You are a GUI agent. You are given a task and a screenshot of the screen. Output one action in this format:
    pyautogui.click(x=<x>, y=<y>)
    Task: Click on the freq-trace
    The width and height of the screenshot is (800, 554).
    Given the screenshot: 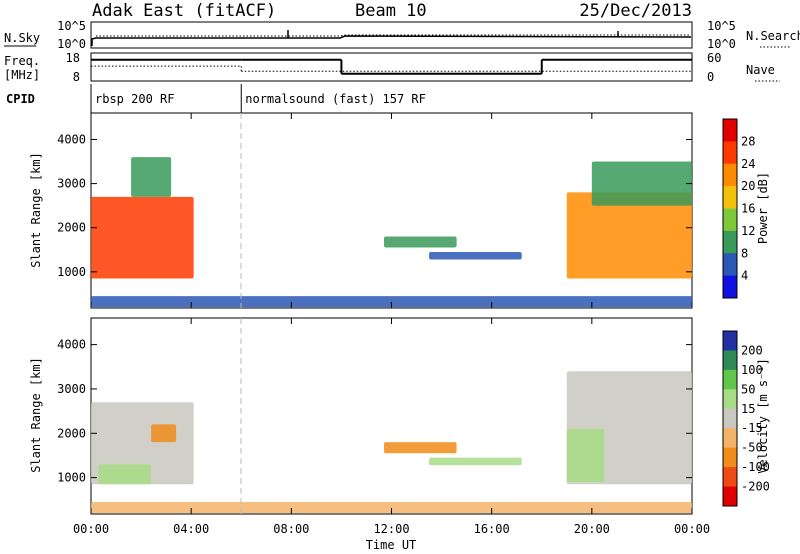 What is the action you would take?
    pyautogui.click(x=391, y=66)
    